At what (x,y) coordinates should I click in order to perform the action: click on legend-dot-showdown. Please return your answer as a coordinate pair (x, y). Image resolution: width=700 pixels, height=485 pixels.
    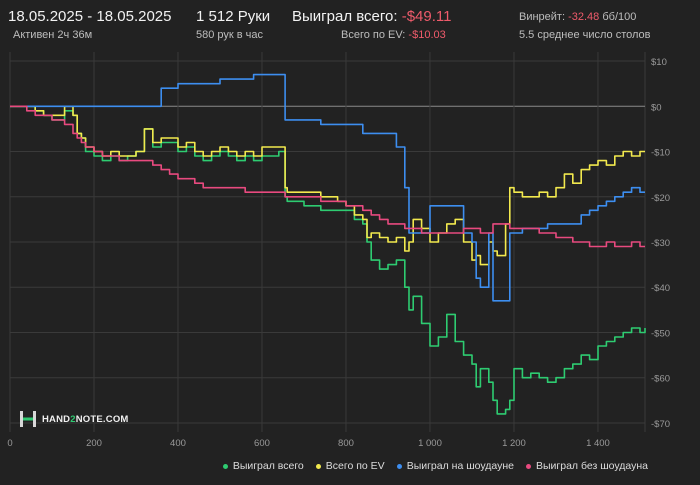
    Looking at the image, I should click on (399, 466).